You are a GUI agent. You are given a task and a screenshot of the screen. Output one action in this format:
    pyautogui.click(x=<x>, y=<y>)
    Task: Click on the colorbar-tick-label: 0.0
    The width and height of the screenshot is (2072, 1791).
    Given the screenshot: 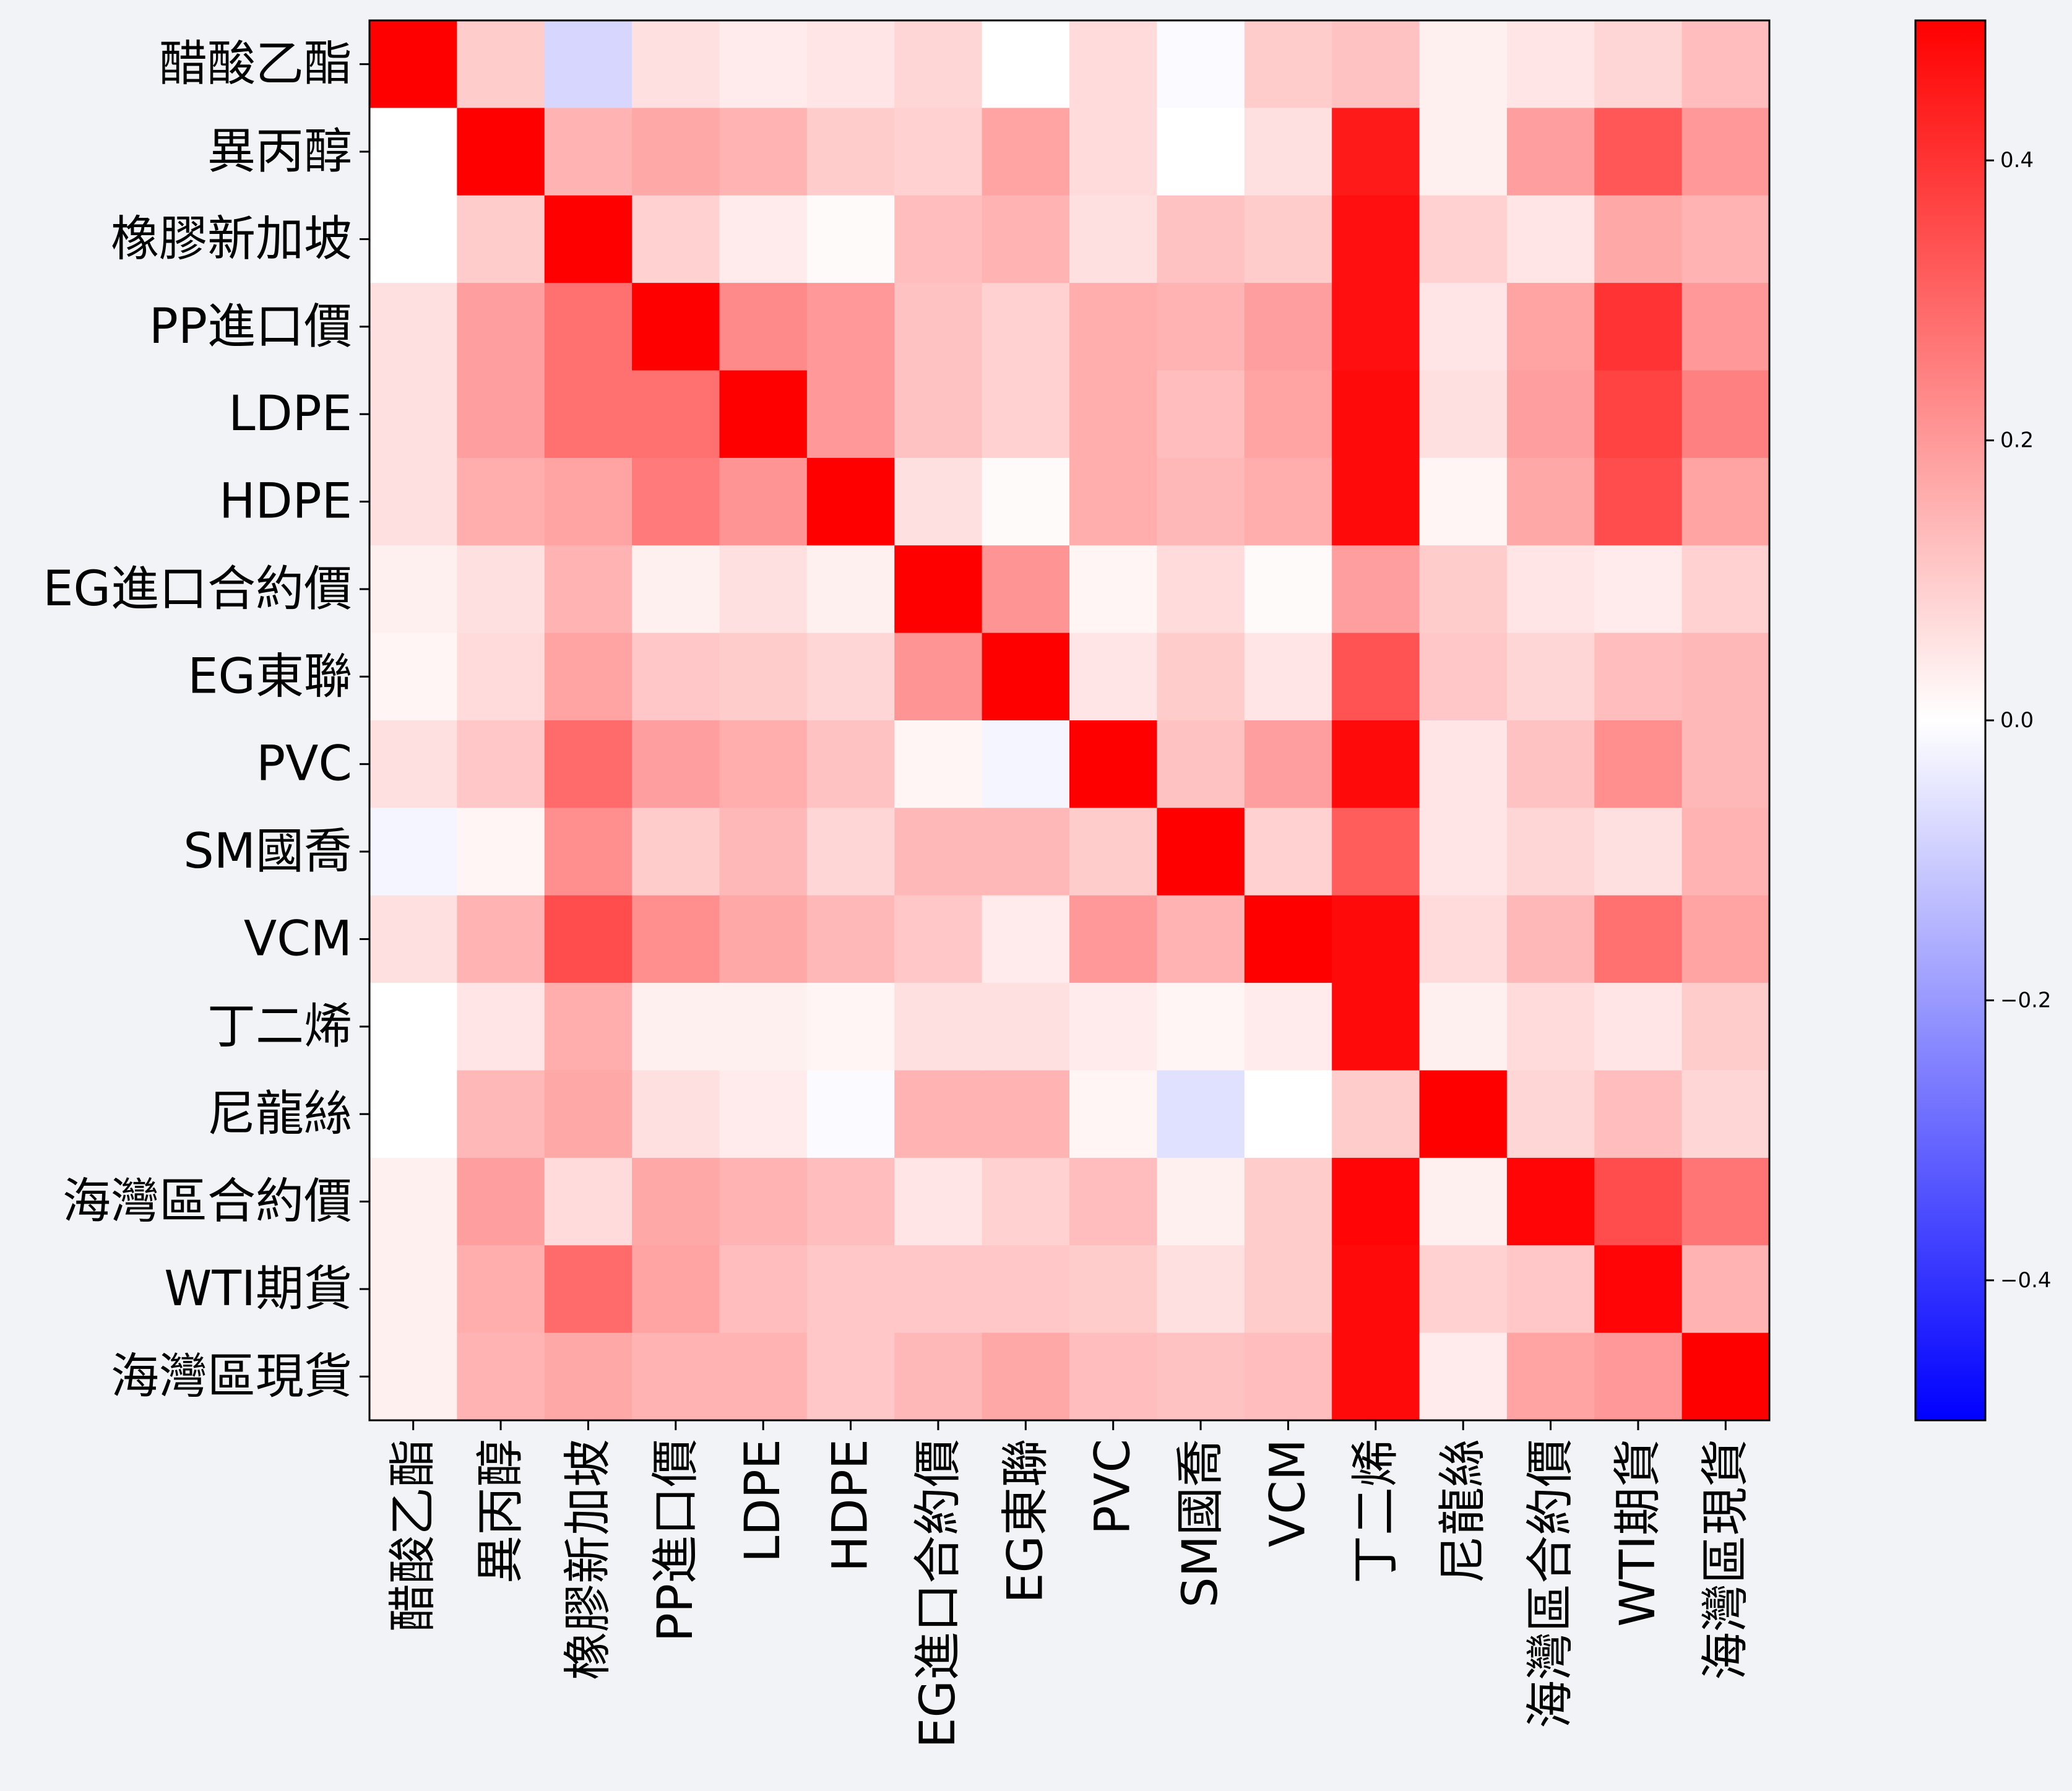 What is the action you would take?
    pyautogui.click(x=2017, y=720)
    